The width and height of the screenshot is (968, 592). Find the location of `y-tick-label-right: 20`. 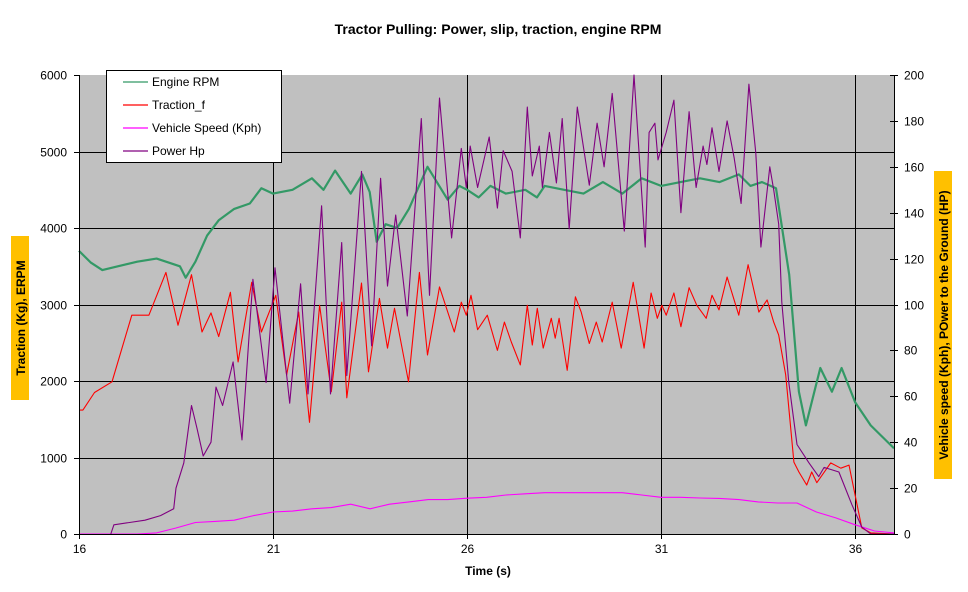

y-tick-label-right: 20 is located at coordinates (911, 489).